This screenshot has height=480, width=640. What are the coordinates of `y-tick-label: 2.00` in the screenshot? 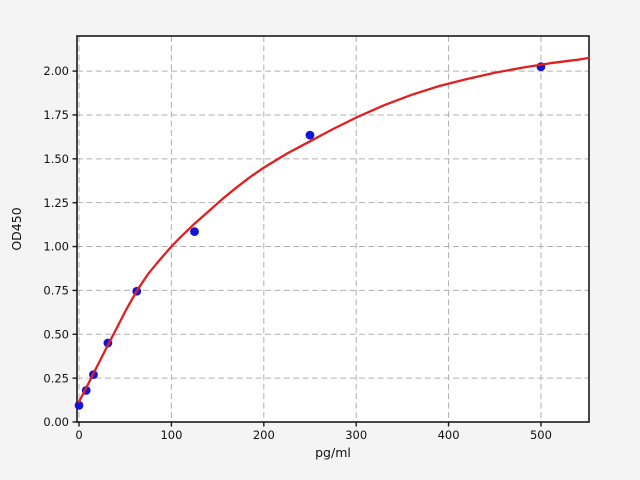 It's located at (56, 71).